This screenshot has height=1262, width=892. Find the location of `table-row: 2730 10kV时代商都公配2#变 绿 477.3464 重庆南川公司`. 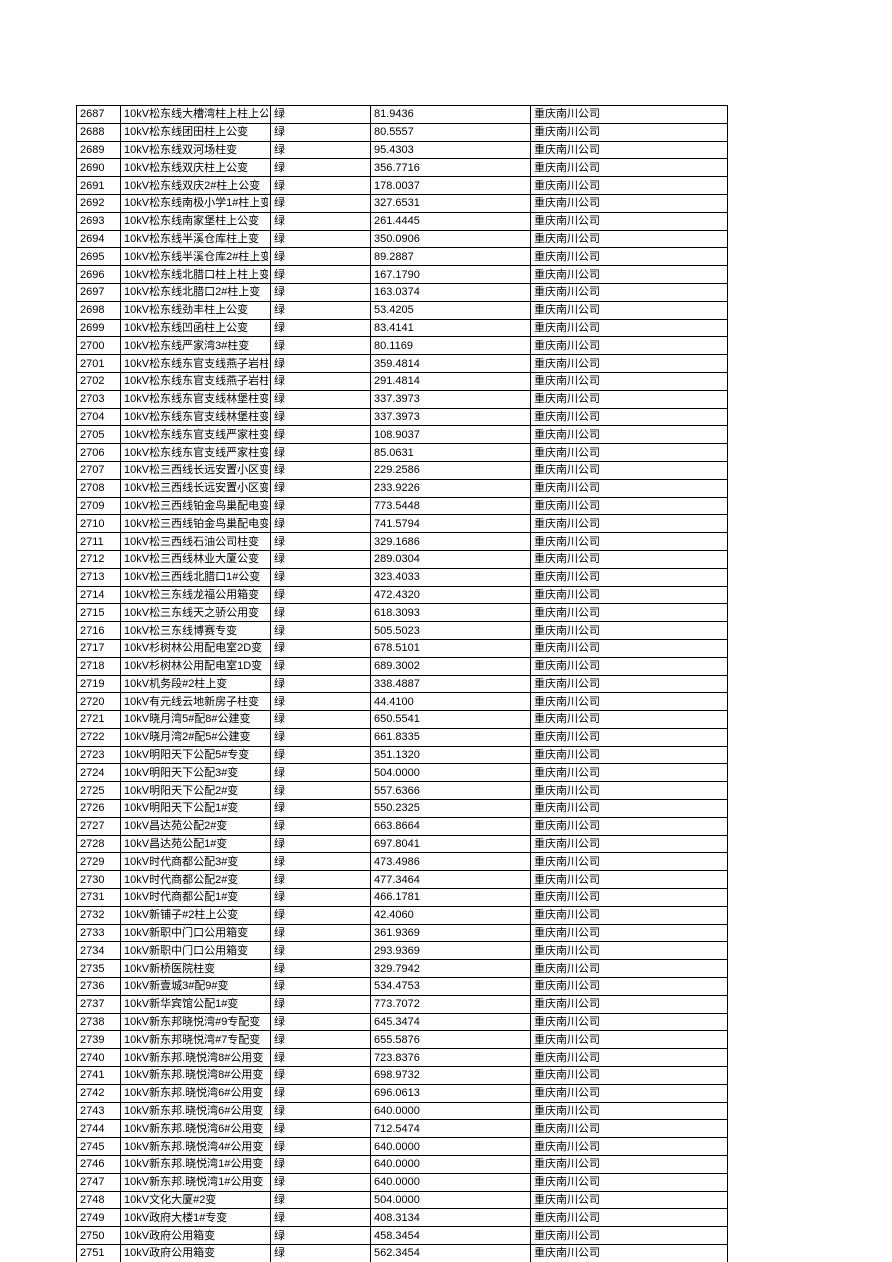

table-row: 2730 10kV时代商都公配2#变 绿 477.3464 重庆南川公司 is located at coordinates (402, 880).